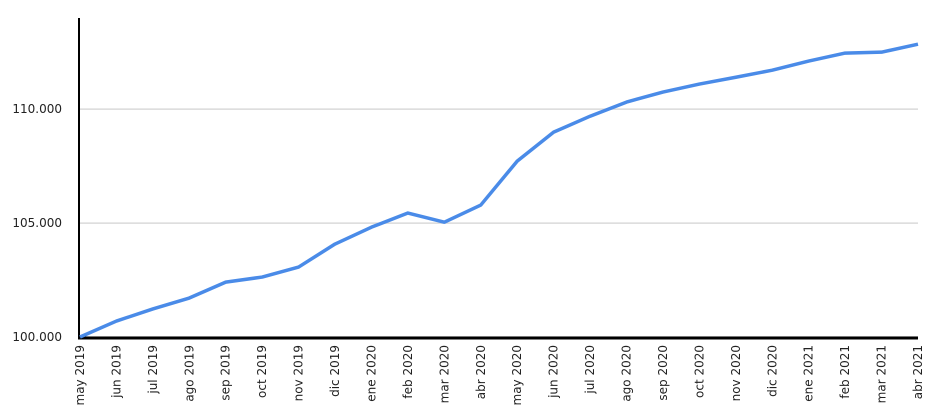 Image resolution: width=926 pixels, height=412 pixels. Describe the element at coordinates (37, 337) in the screenshot. I see `y-tick-label: 100.000` at that location.